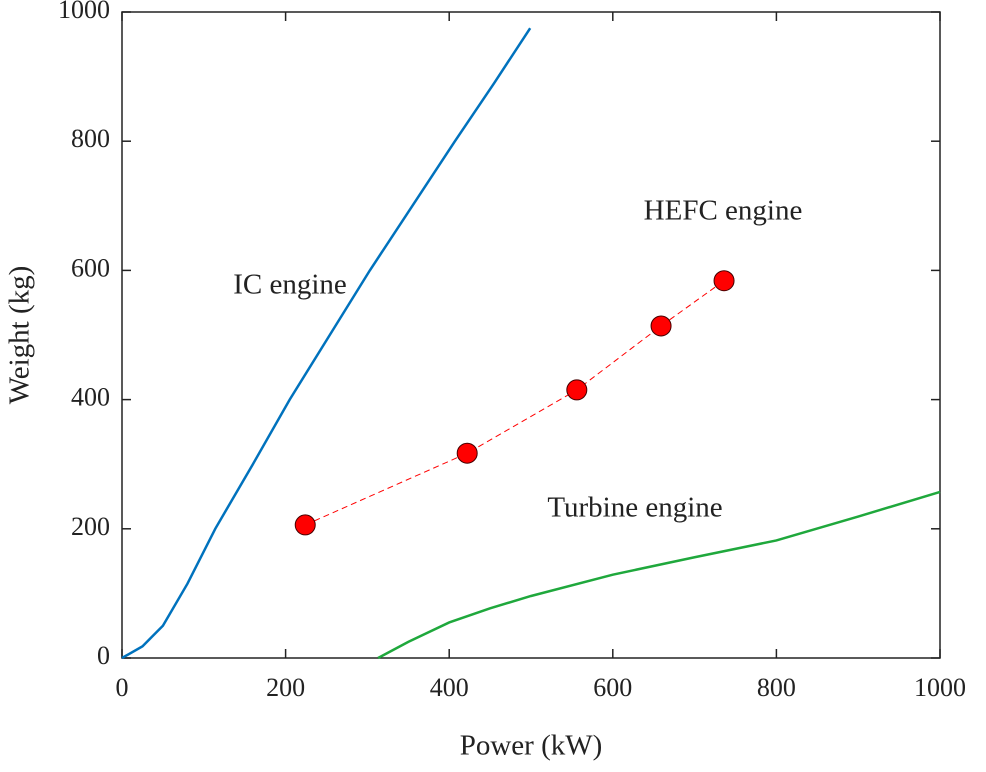 The height and width of the screenshot is (772, 986). I want to click on curve, so click(659, 575).